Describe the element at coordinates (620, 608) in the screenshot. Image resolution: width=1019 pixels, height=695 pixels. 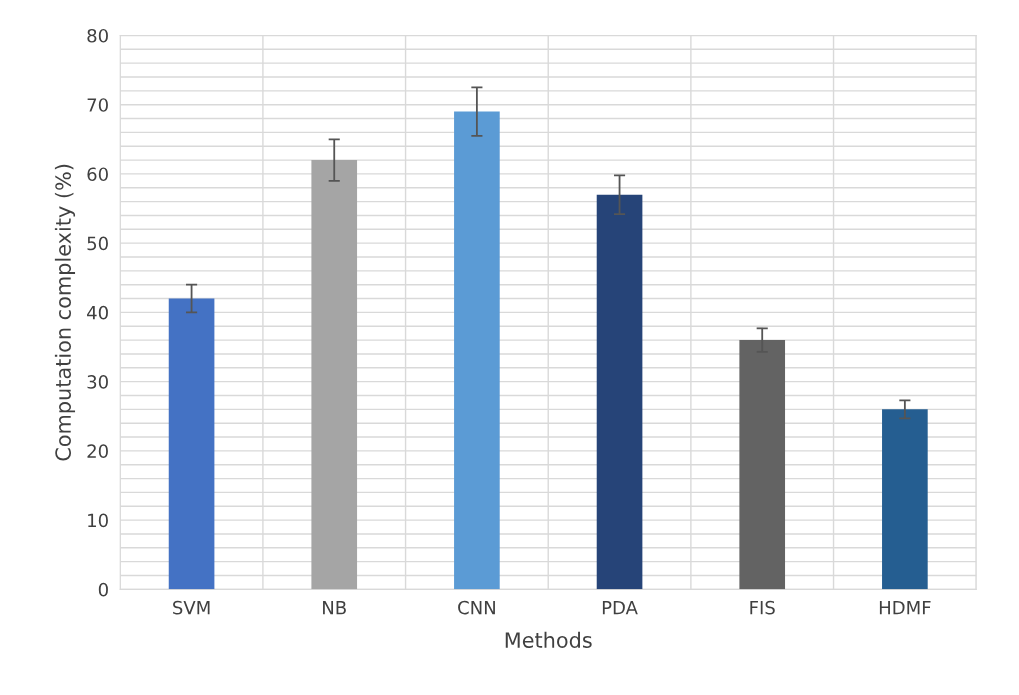
I see `x-tick-label: PDA` at that location.